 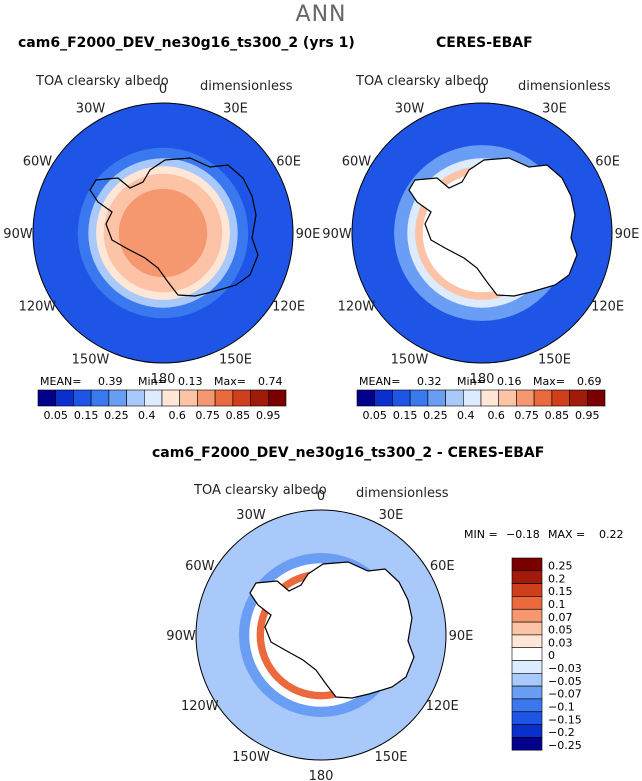 What do you see at coordinates (561, 707) in the screenshot?
I see `colorbar-tick-label: −0.1` at bounding box center [561, 707].